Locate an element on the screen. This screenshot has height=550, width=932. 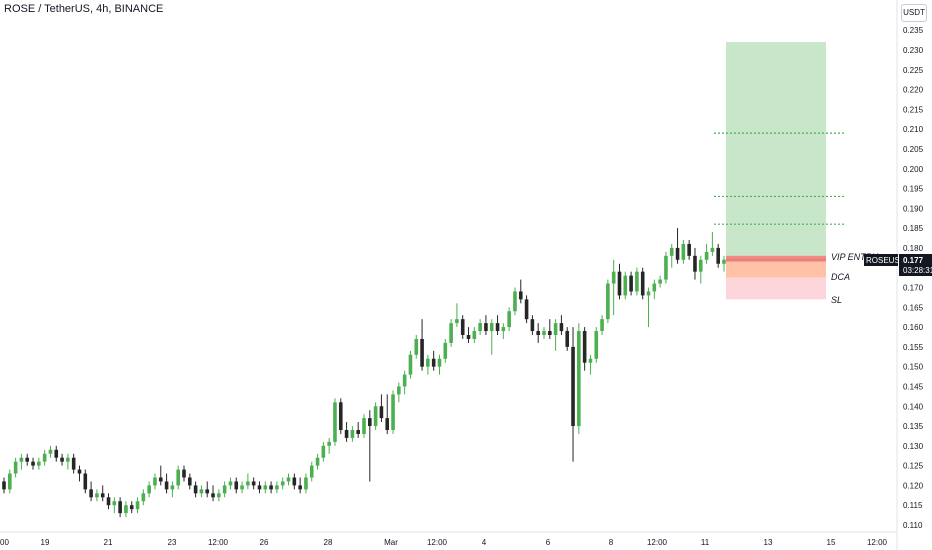
price-tick-label: 0.215 is located at coordinates (913, 109).